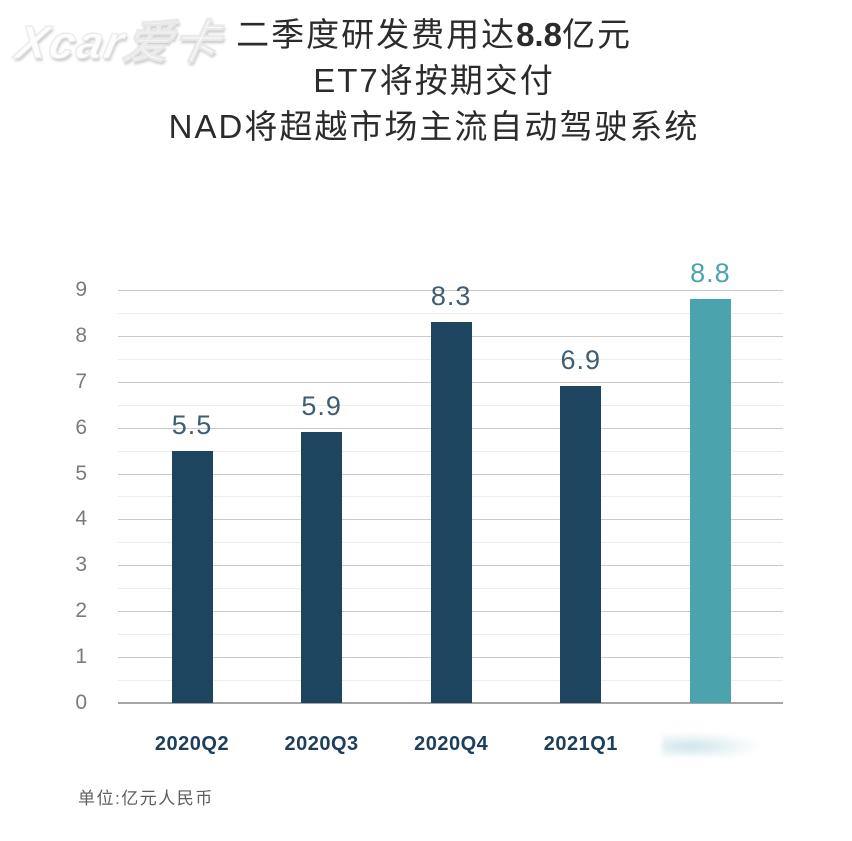 The width and height of the screenshot is (852, 841). Describe the element at coordinates (81, 289) in the screenshot. I see `ytick-label-9: 9` at that location.